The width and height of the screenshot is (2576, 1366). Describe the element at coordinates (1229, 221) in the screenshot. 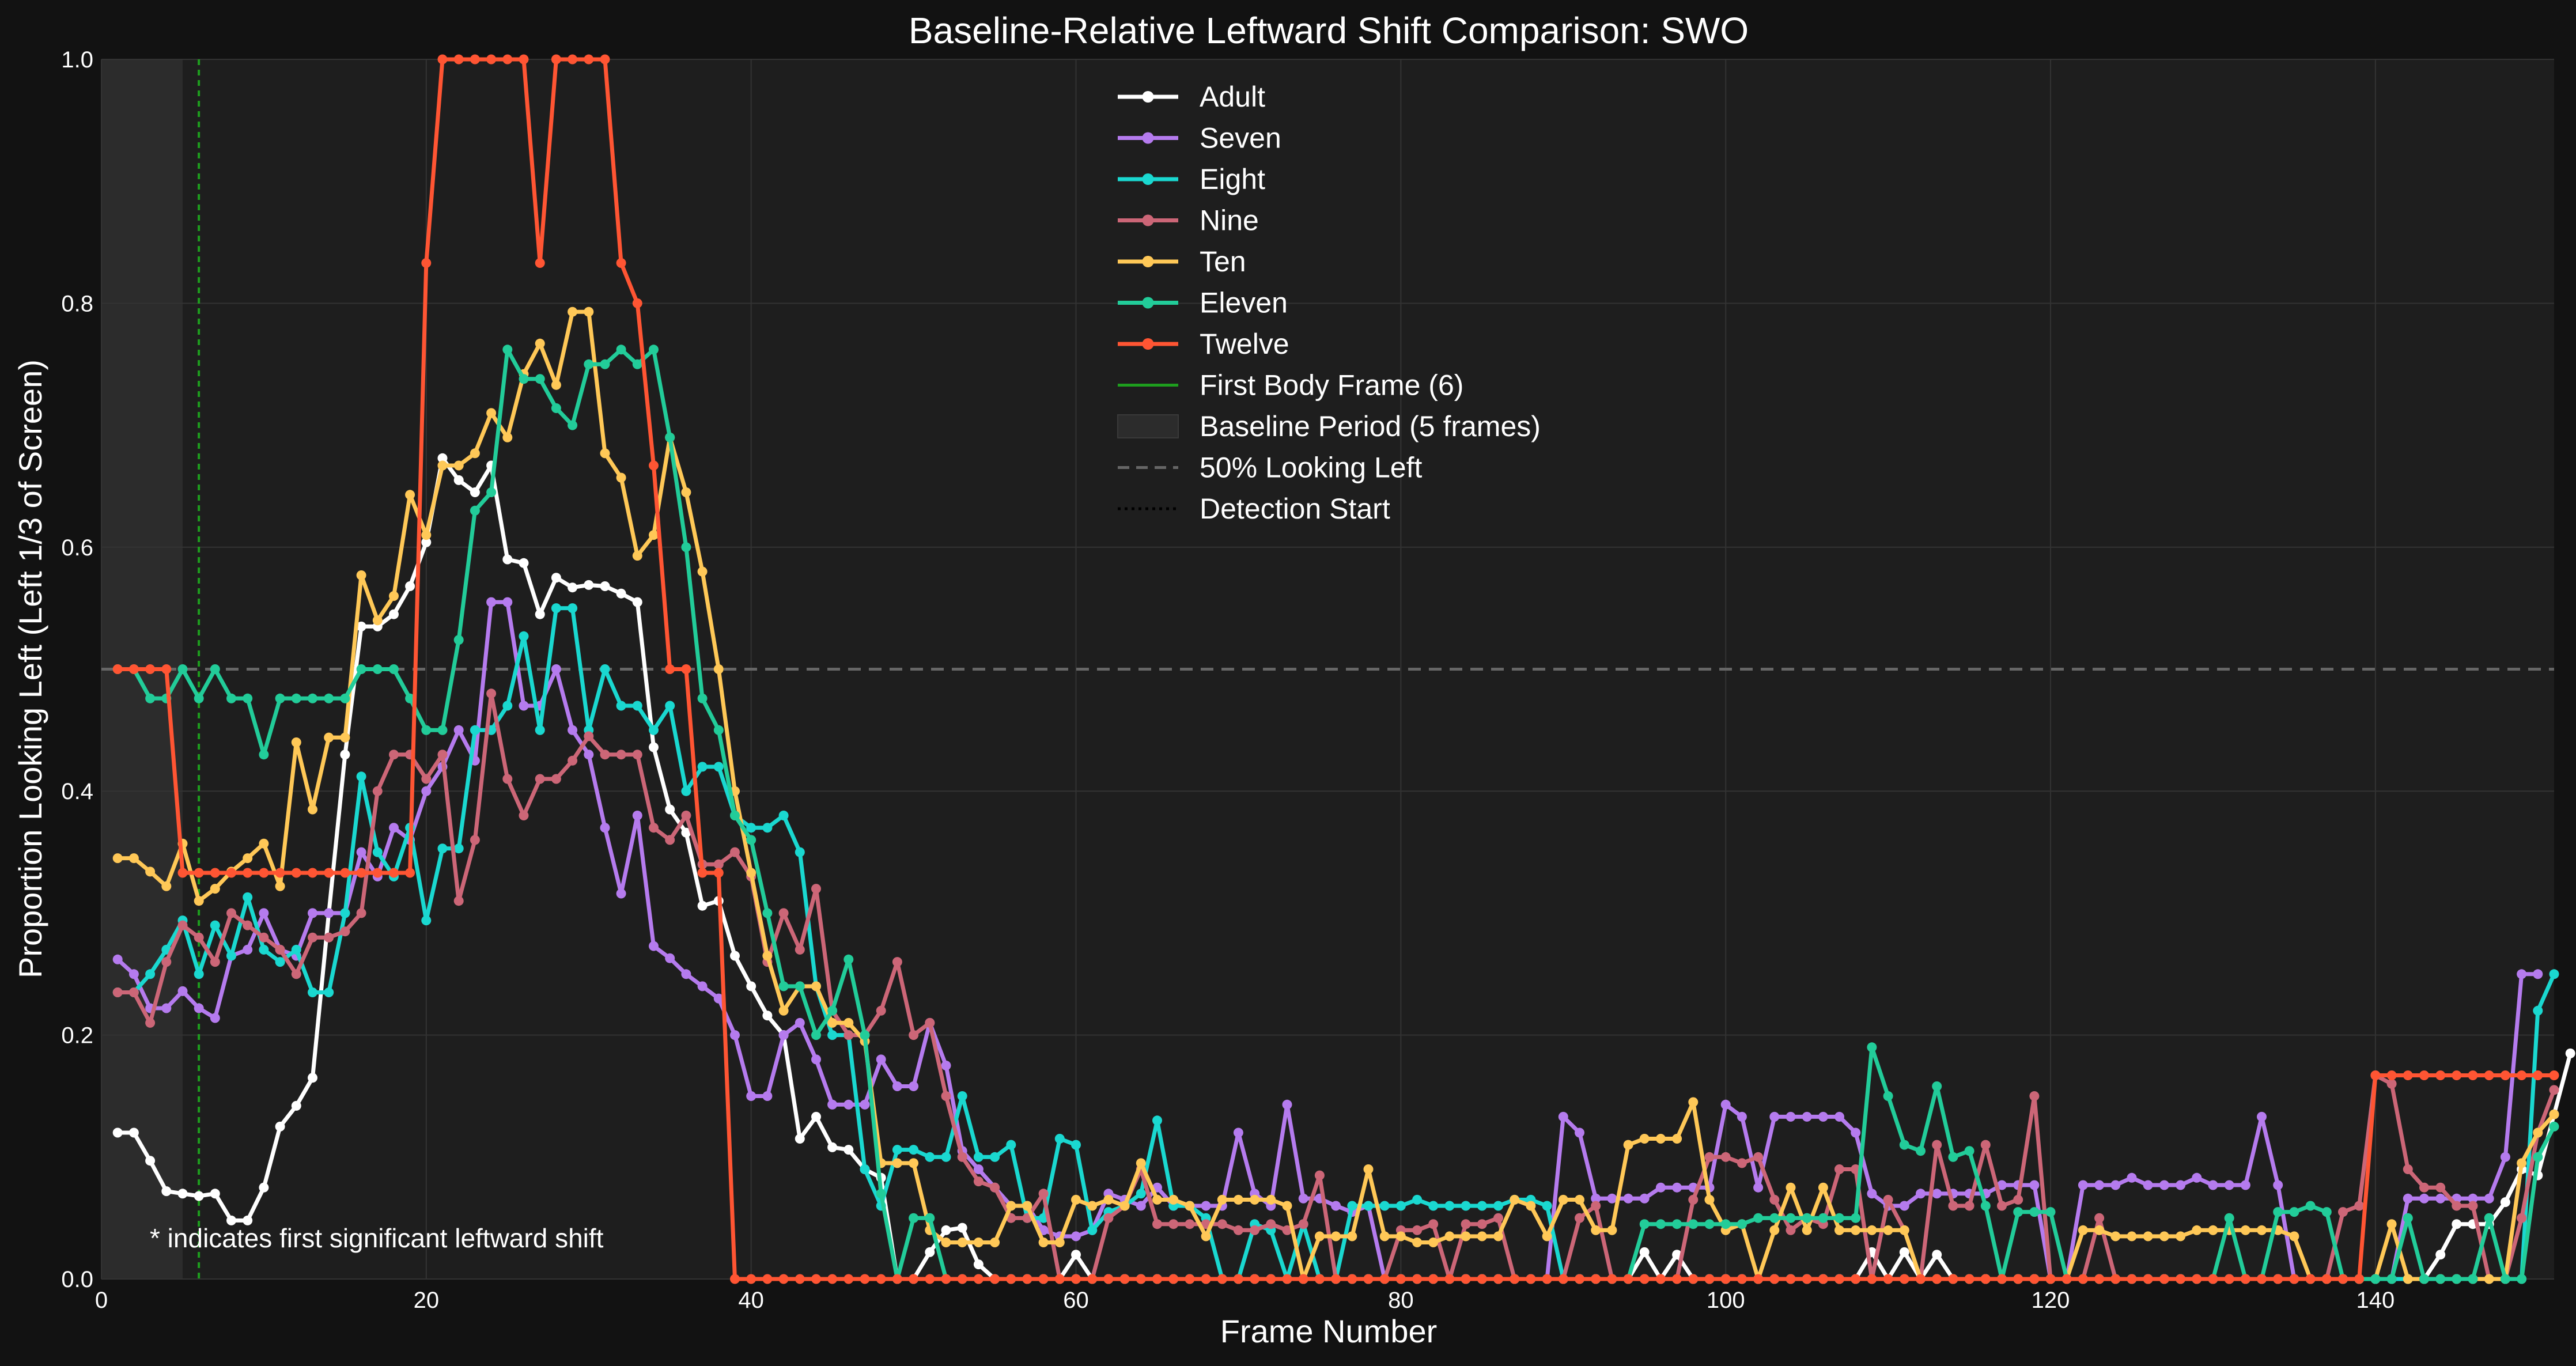

I see `legend-label: Nine` at that location.